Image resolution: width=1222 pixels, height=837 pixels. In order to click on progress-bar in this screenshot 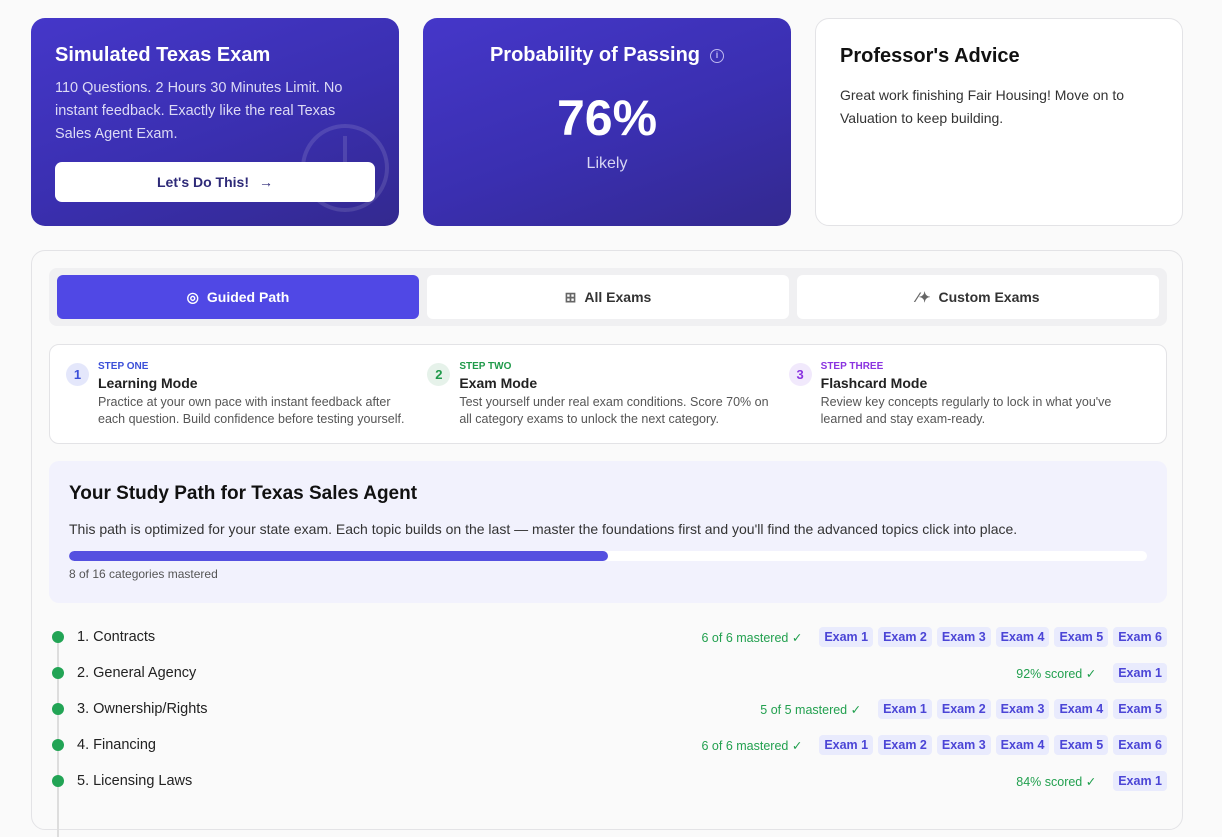, I will do `click(608, 556)`.